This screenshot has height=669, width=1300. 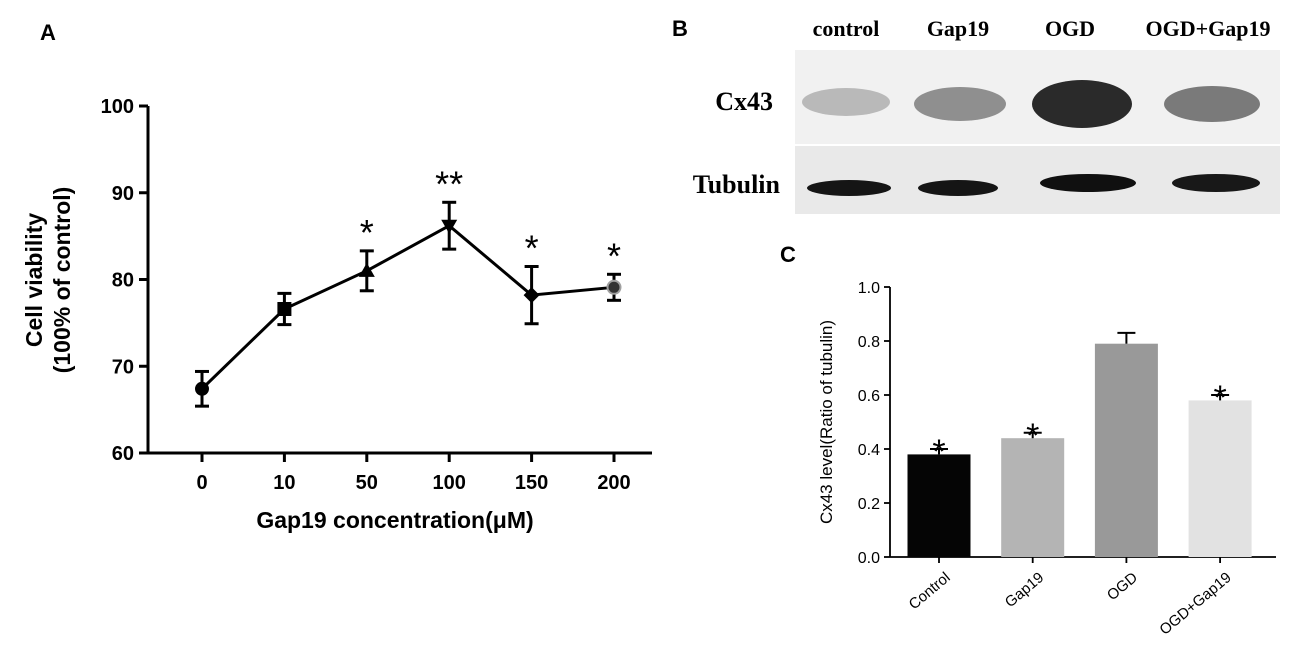 What do you see at coordinates (1070, 28) in the screenshot?
I see `lane-label-ogd: OGD` at bounding box center [1070, 28].